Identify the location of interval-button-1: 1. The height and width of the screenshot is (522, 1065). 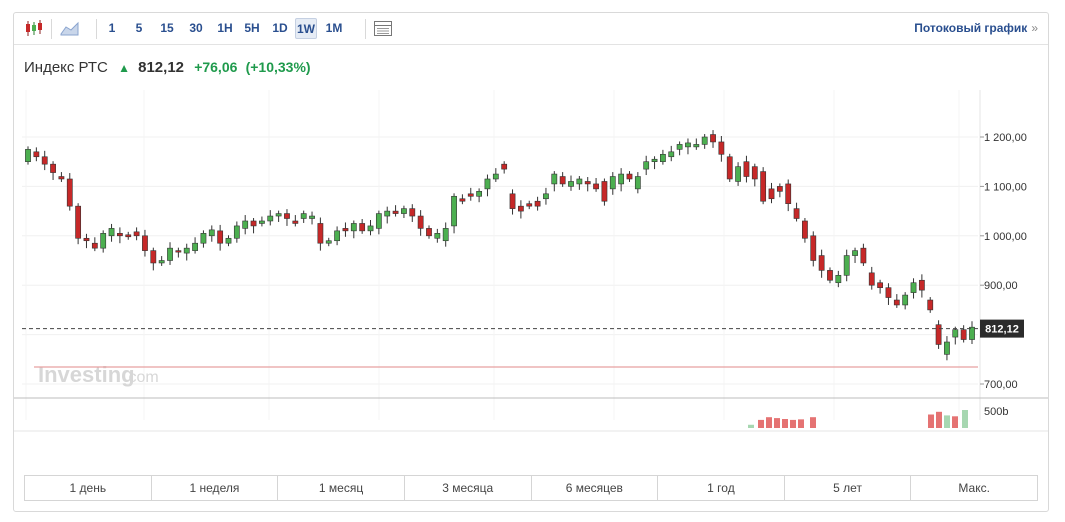
(112, 28).